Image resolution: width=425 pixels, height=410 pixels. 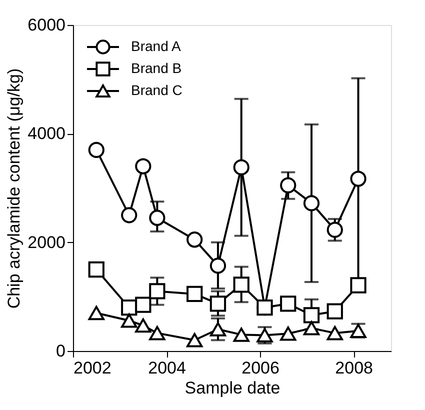 What do you see at coordinates (47, 25) in the screenshot?
I see `y-tick-label: 6000` at bounding box center [47, 25].